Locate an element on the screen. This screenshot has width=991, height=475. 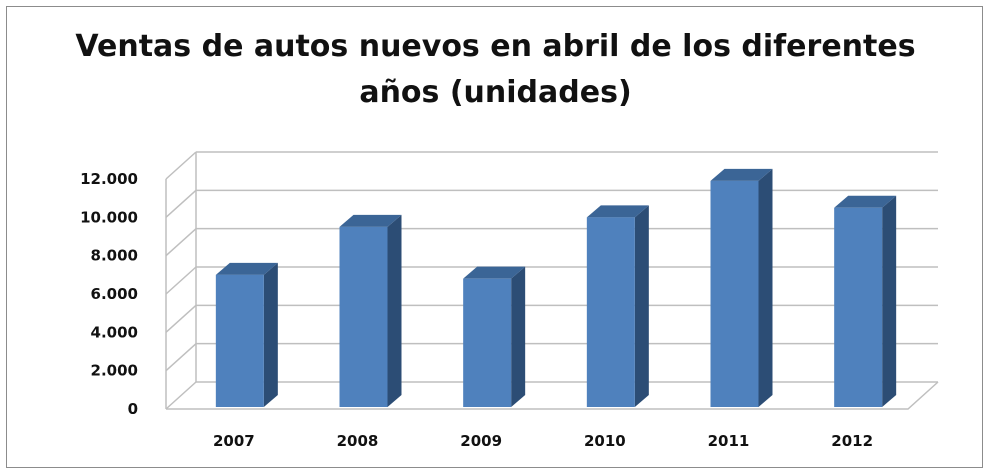
y-tick-label: 4.000 is located at coordinates (114, 332).